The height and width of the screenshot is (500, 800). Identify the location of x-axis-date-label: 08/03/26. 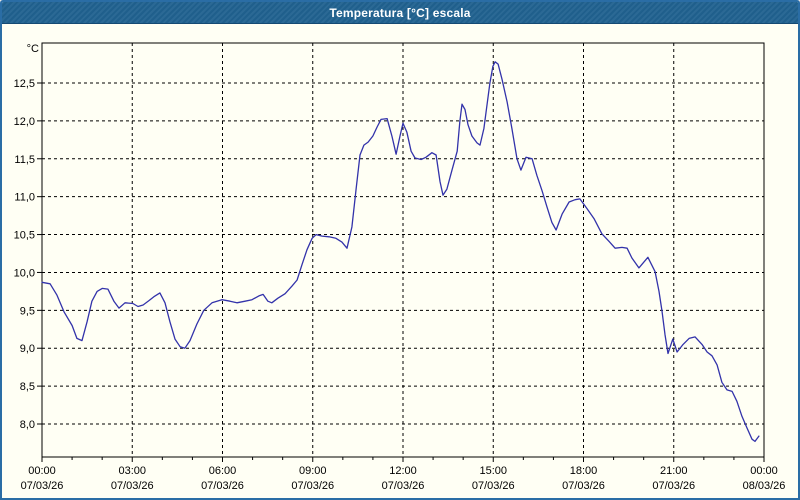
(764, 486).